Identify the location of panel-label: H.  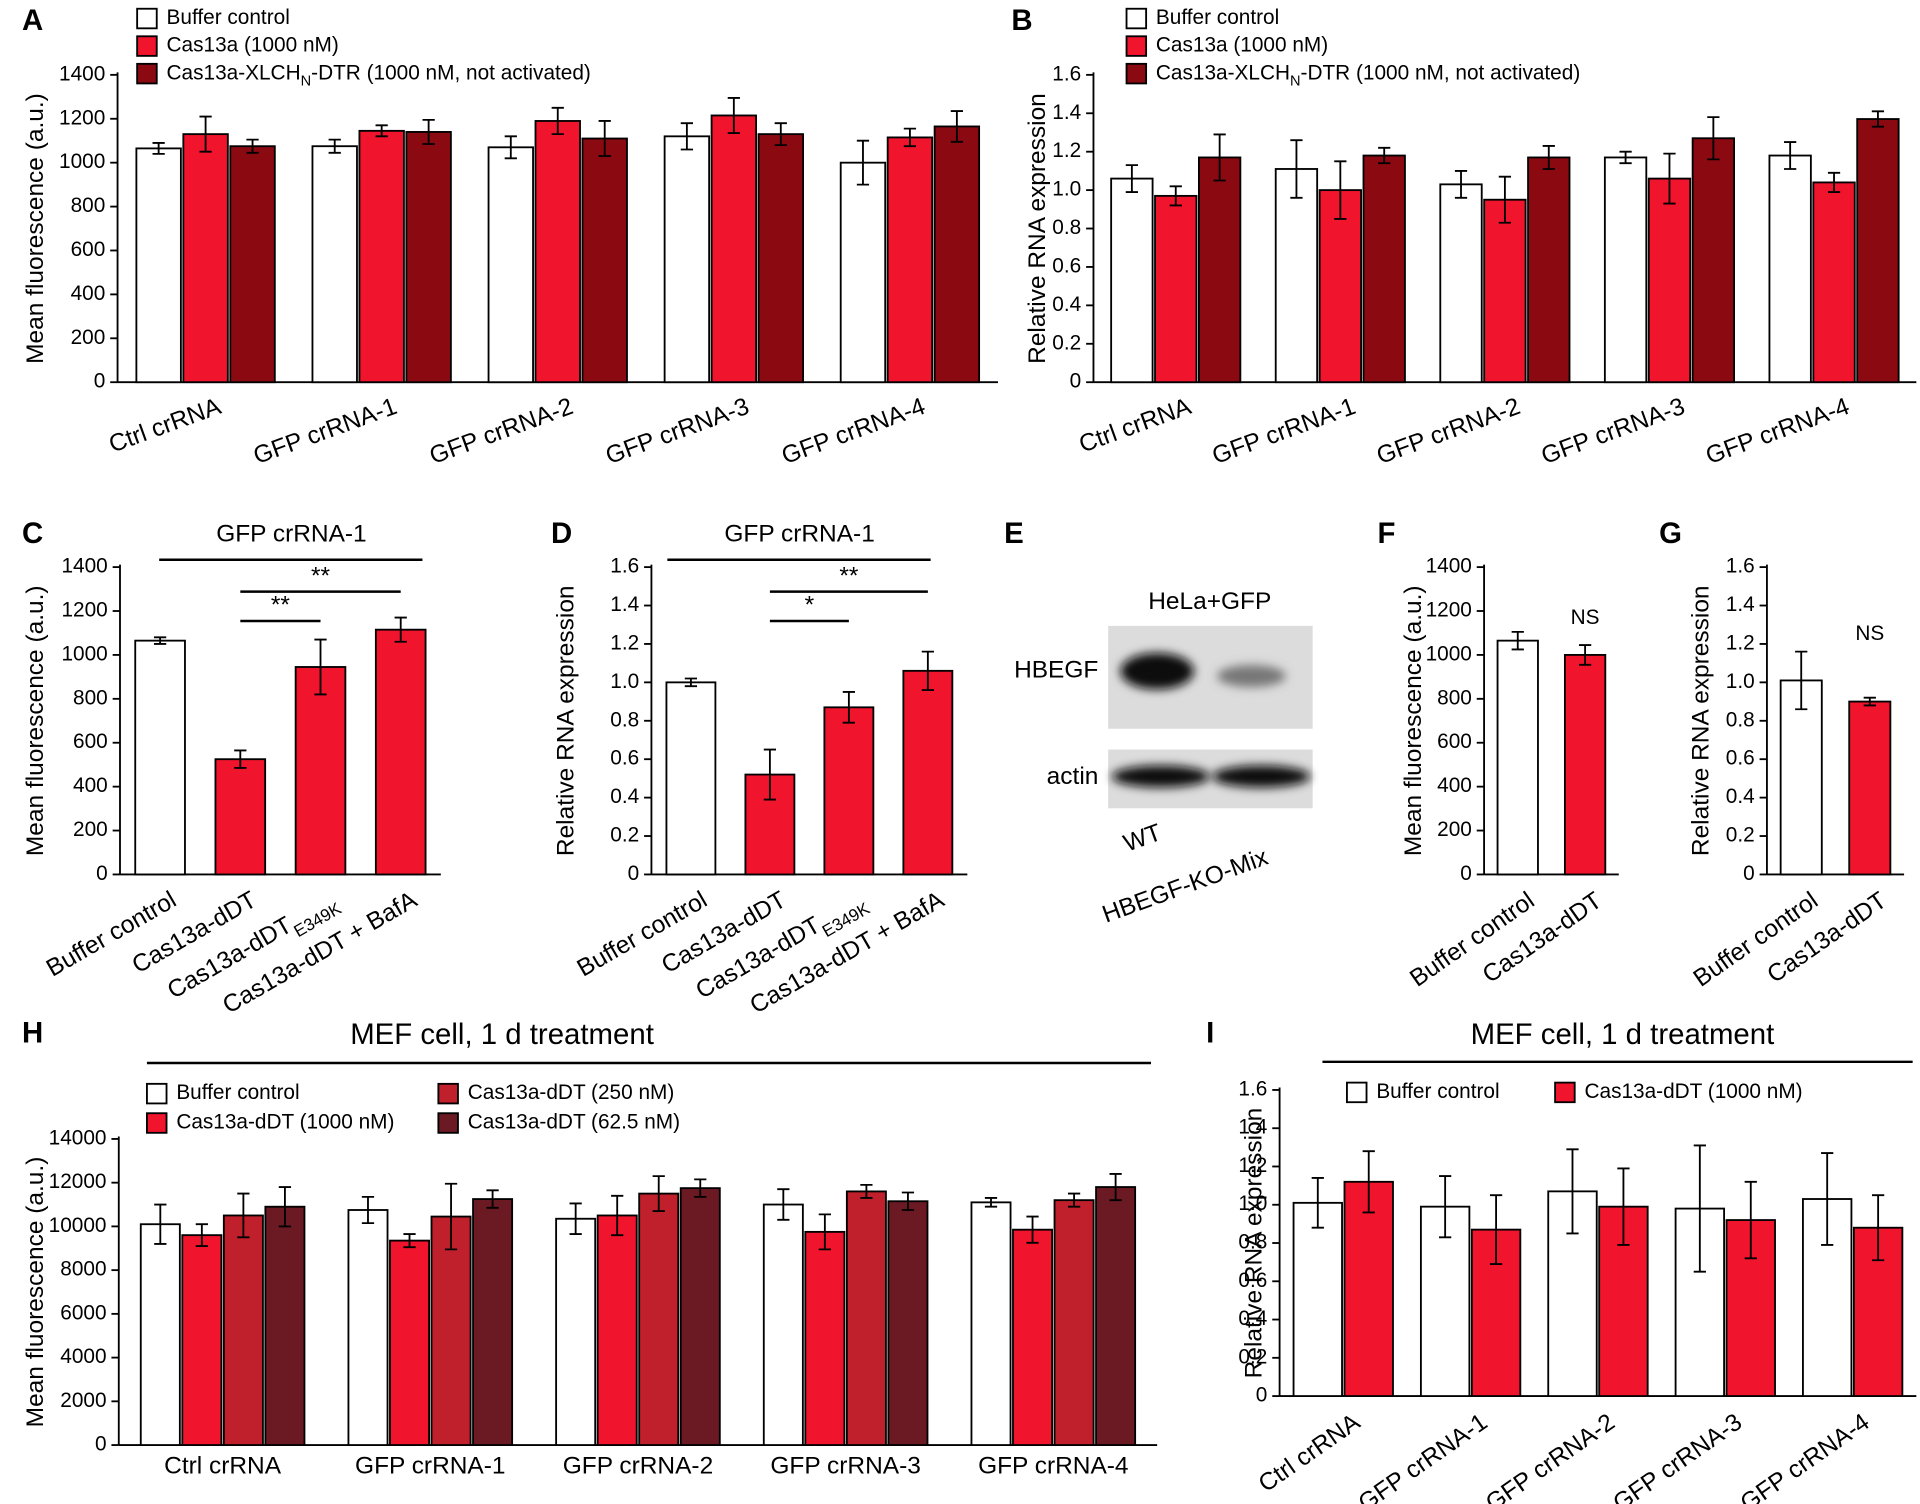
(32, 1033).